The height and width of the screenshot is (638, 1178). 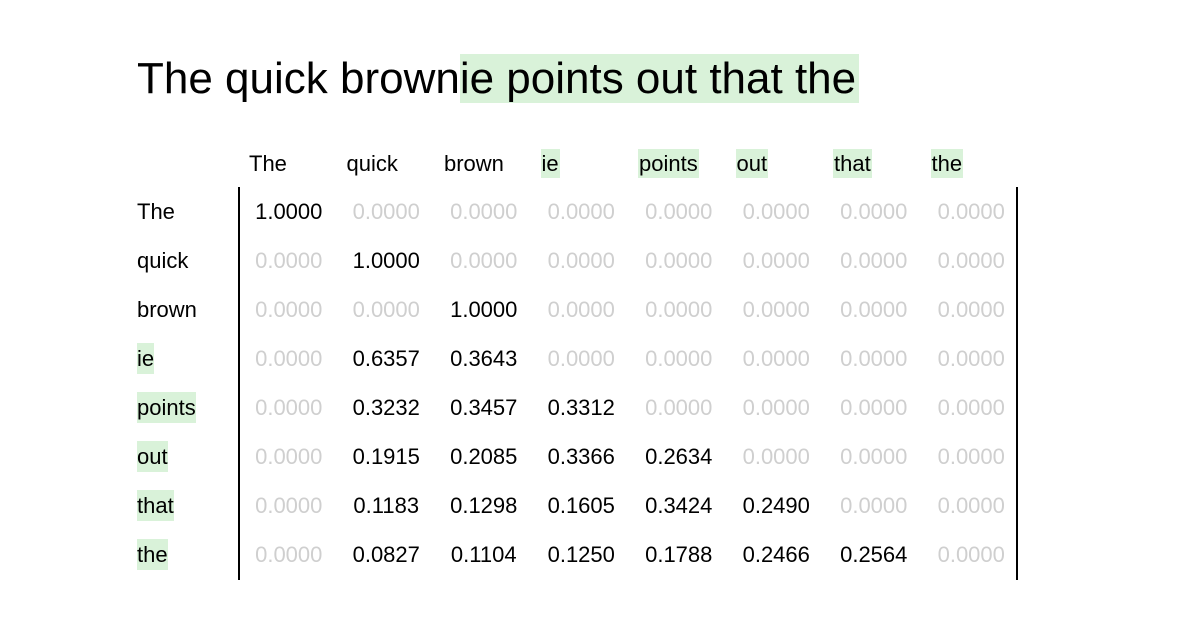 What do you see at coordinates (550, 163) in the screenshot?
I see `column-header-label: ie` at bounding box center [550, 163].